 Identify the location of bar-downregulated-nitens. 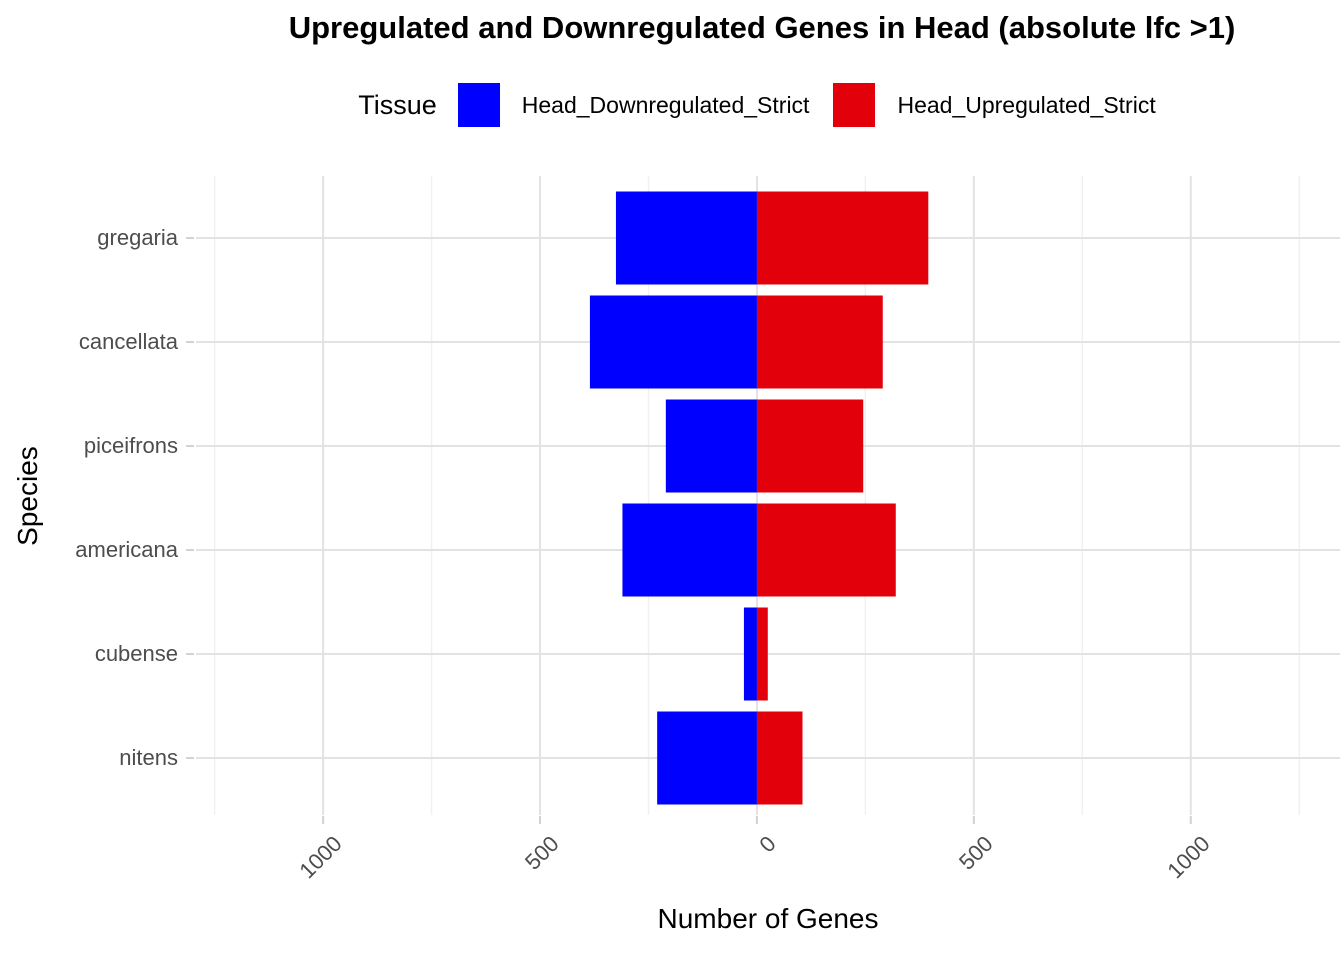
(707, 758).